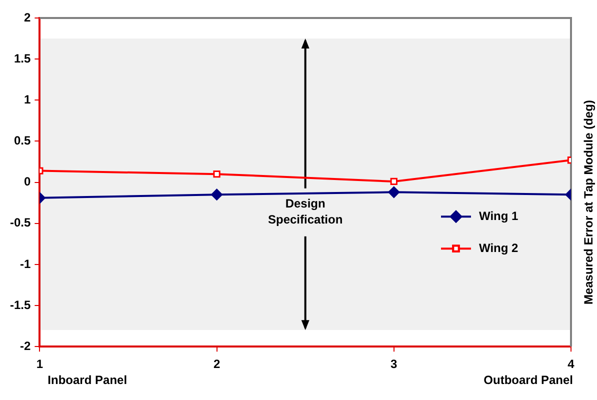  Describe the element at coordinates (571, 364) in the screenshot. I see `x-tick-label: 4` at that location.